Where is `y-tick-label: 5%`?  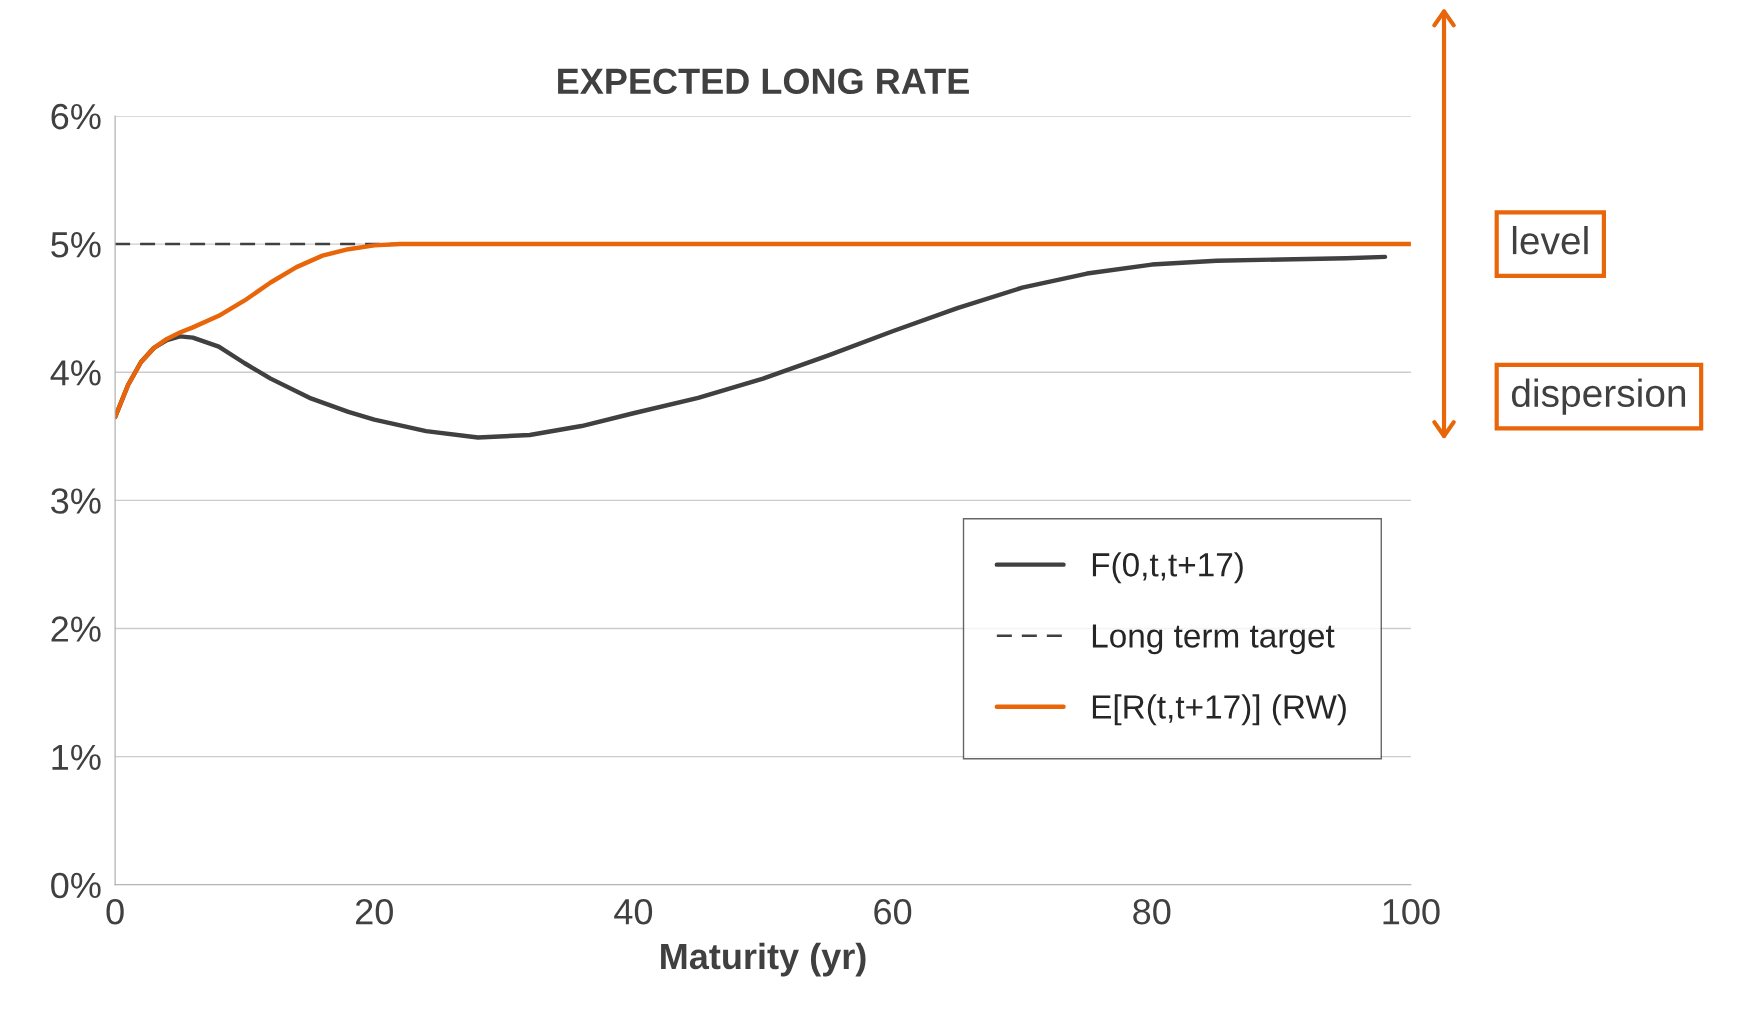 y-tick-label: 5% is located at coordinates (76, 245).